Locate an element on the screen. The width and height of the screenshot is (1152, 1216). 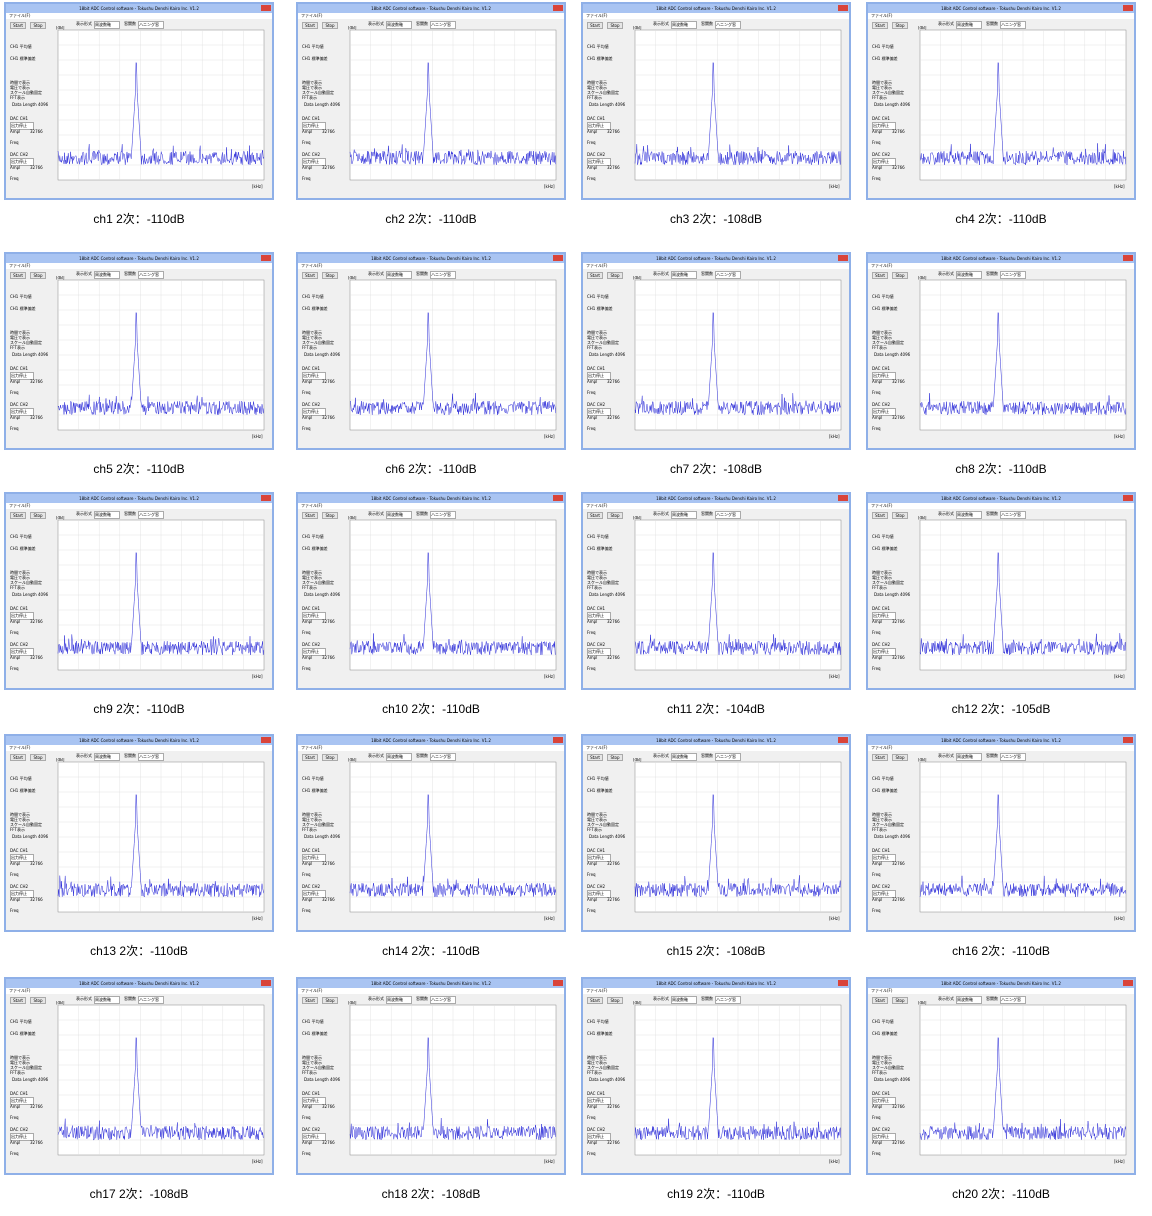
caption: ch13 2次：-110dB is located at coordinates (139, 951).